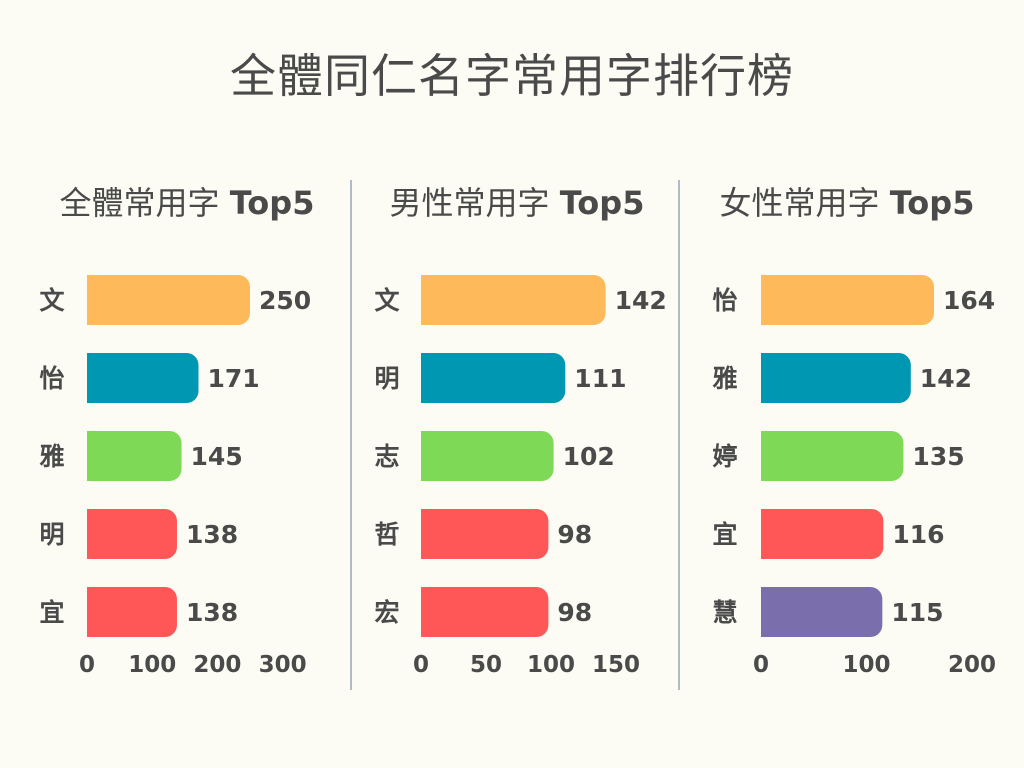  Describe the element at coordinates (616, 665) in the screenshot. I see `x-tick-label: 150` at that location.